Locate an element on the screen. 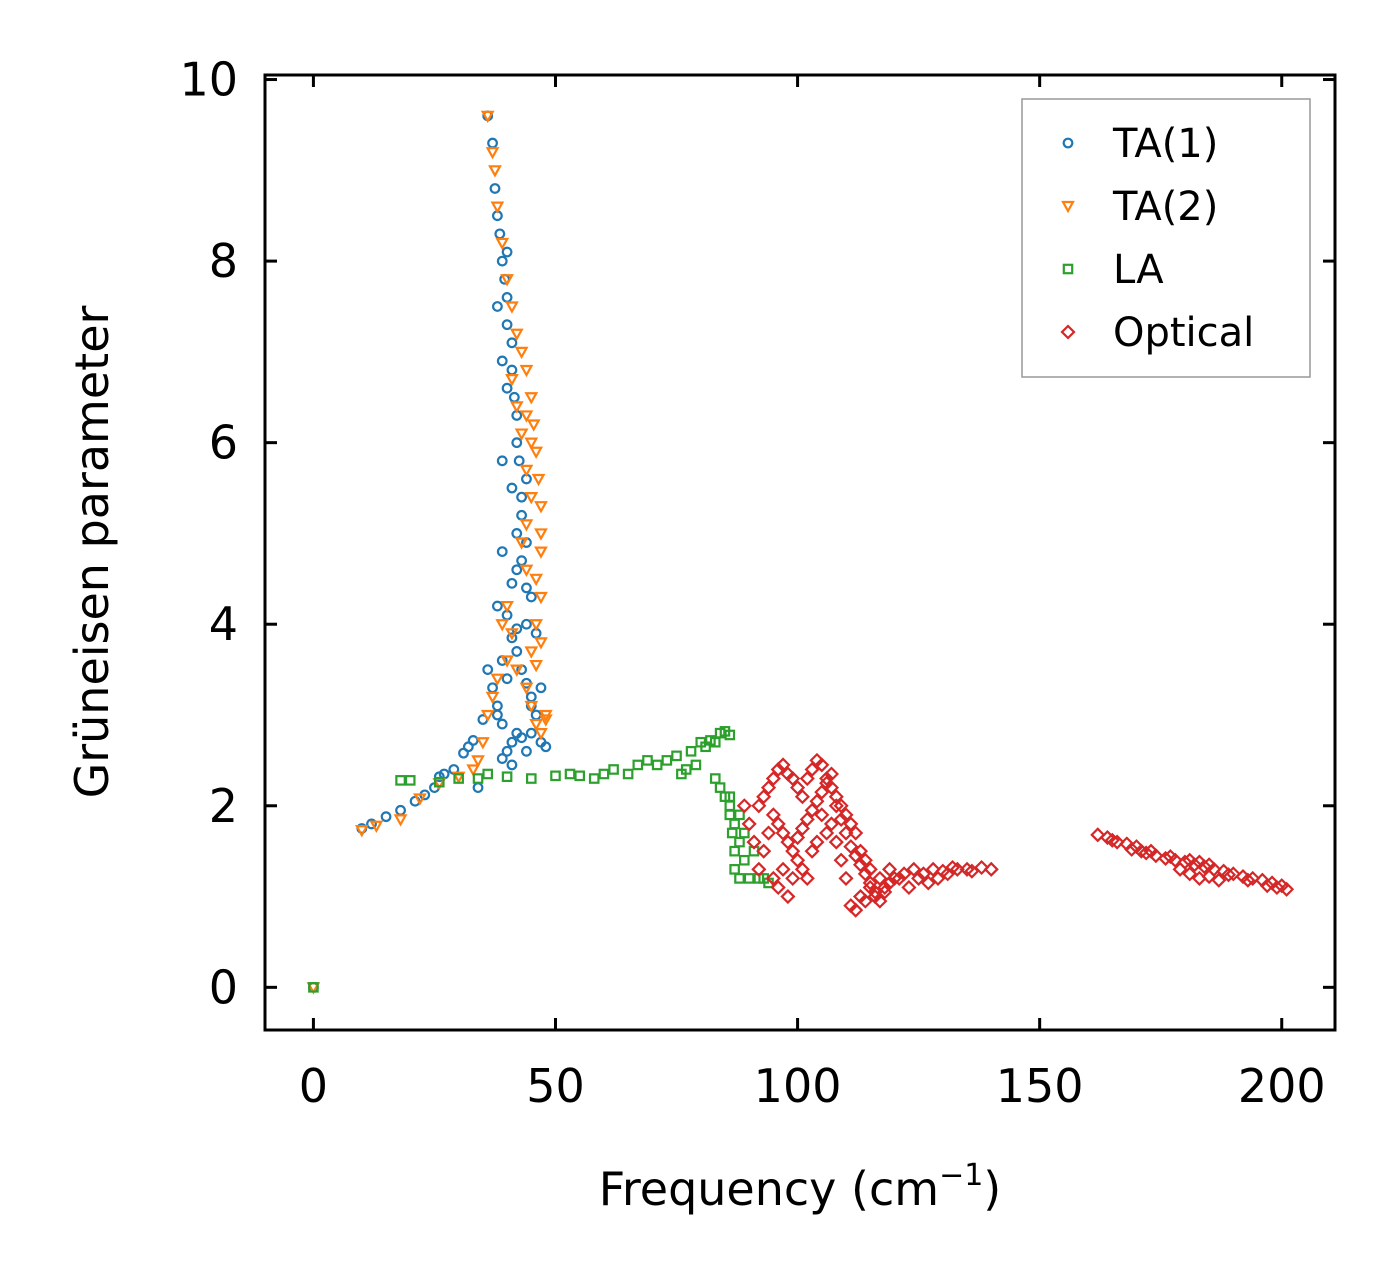 The height and width of the screenshot is (1279, 1397). x-tick-label: 50 is located at coordinates (555, 1086).